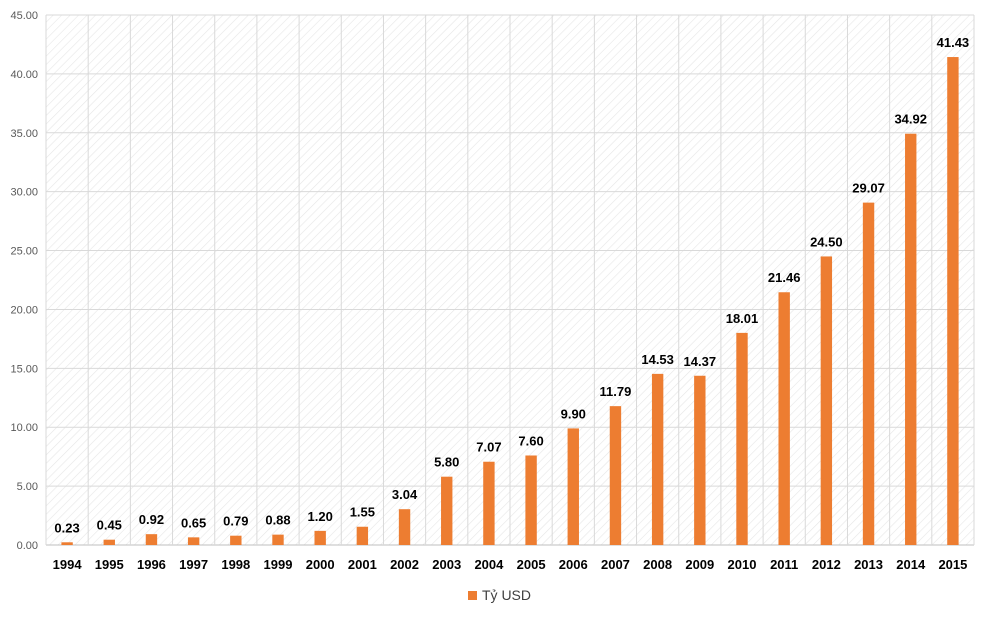 The image size is (982, 620). I want to click on y-tick-label: 20.00, so click(24, 310).